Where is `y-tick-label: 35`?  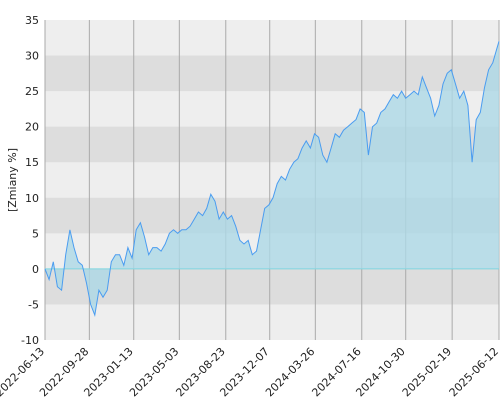
y-tick-label: 35 is located at coordinates (32, 20).